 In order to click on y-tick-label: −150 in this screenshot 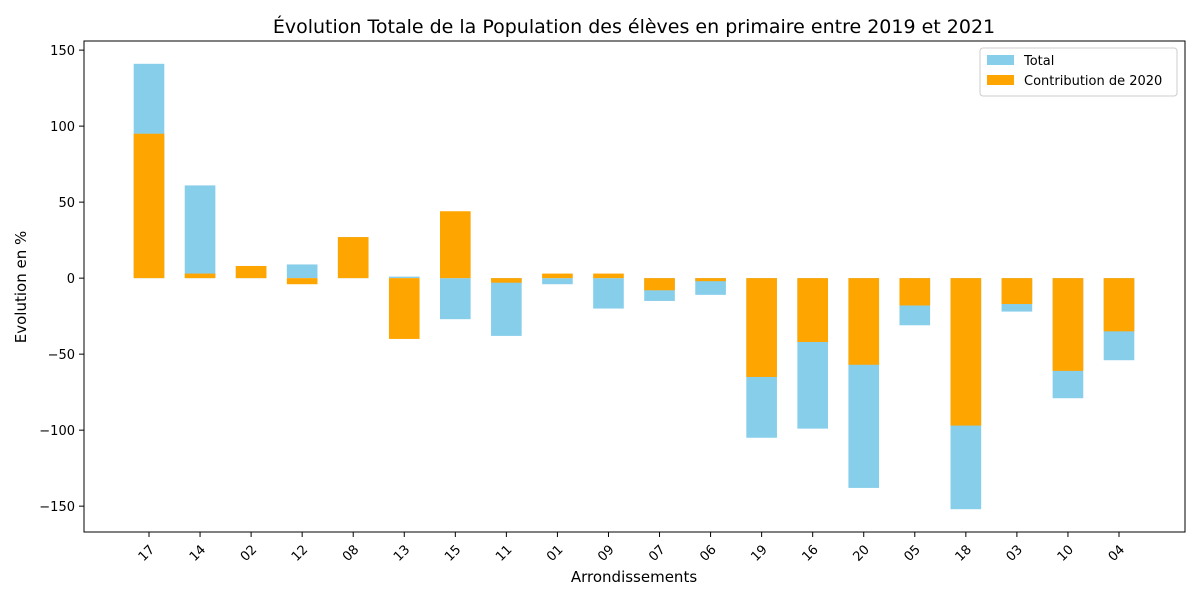, I will do `click(57, 507)`.